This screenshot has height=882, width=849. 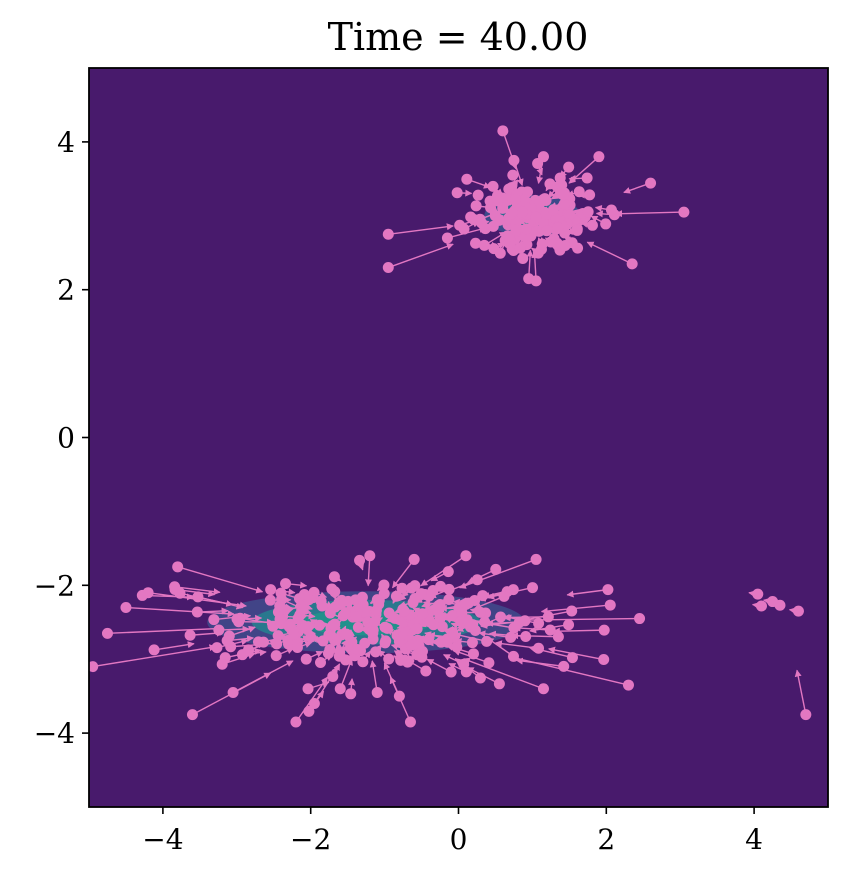 I want to click on y-tick-label: −2, so click(x=54, y=585).